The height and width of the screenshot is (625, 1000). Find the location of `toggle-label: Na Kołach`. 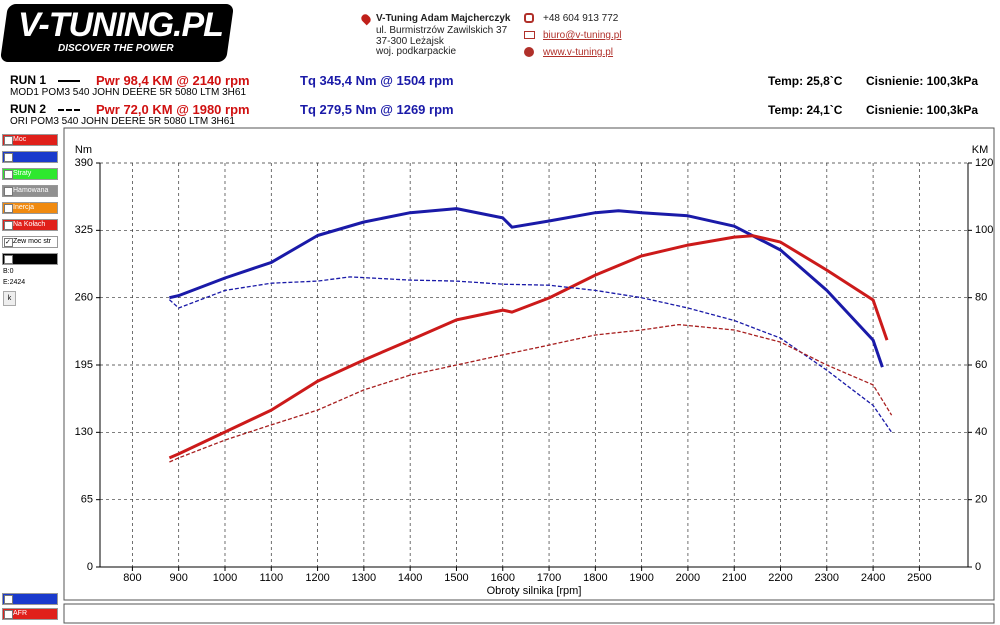

toggle-label: Na Kołach is located at coordinates (29, 224).